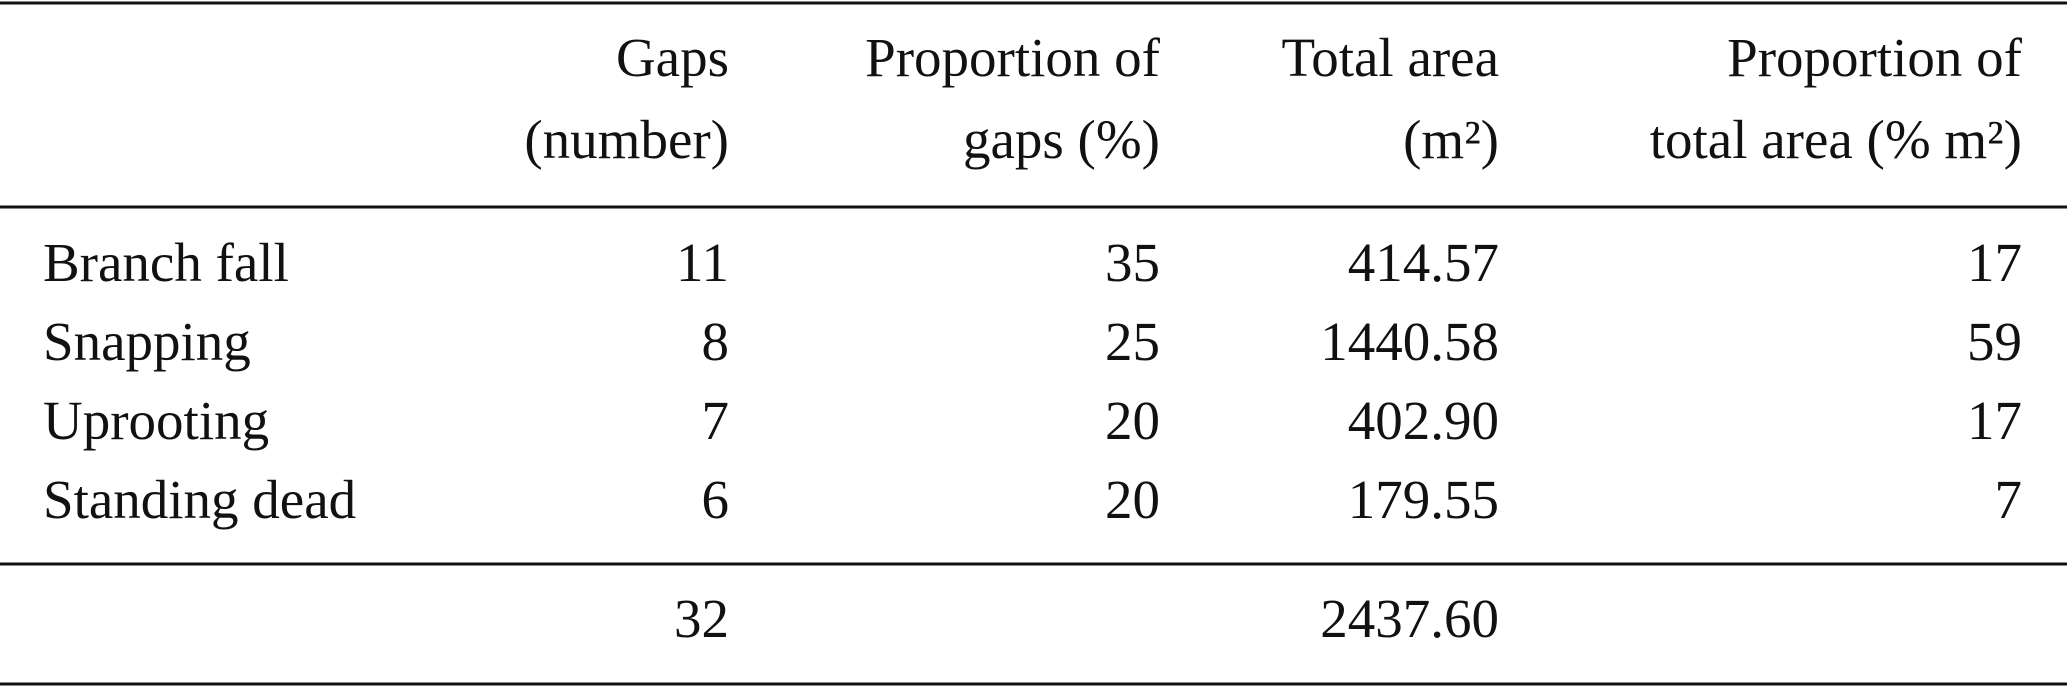 Image resolution: width=2067 pixels, height=687 pixels. Describe the element at coordinates (716, 499) in the screenshot. I see `cell: 6` at that location.